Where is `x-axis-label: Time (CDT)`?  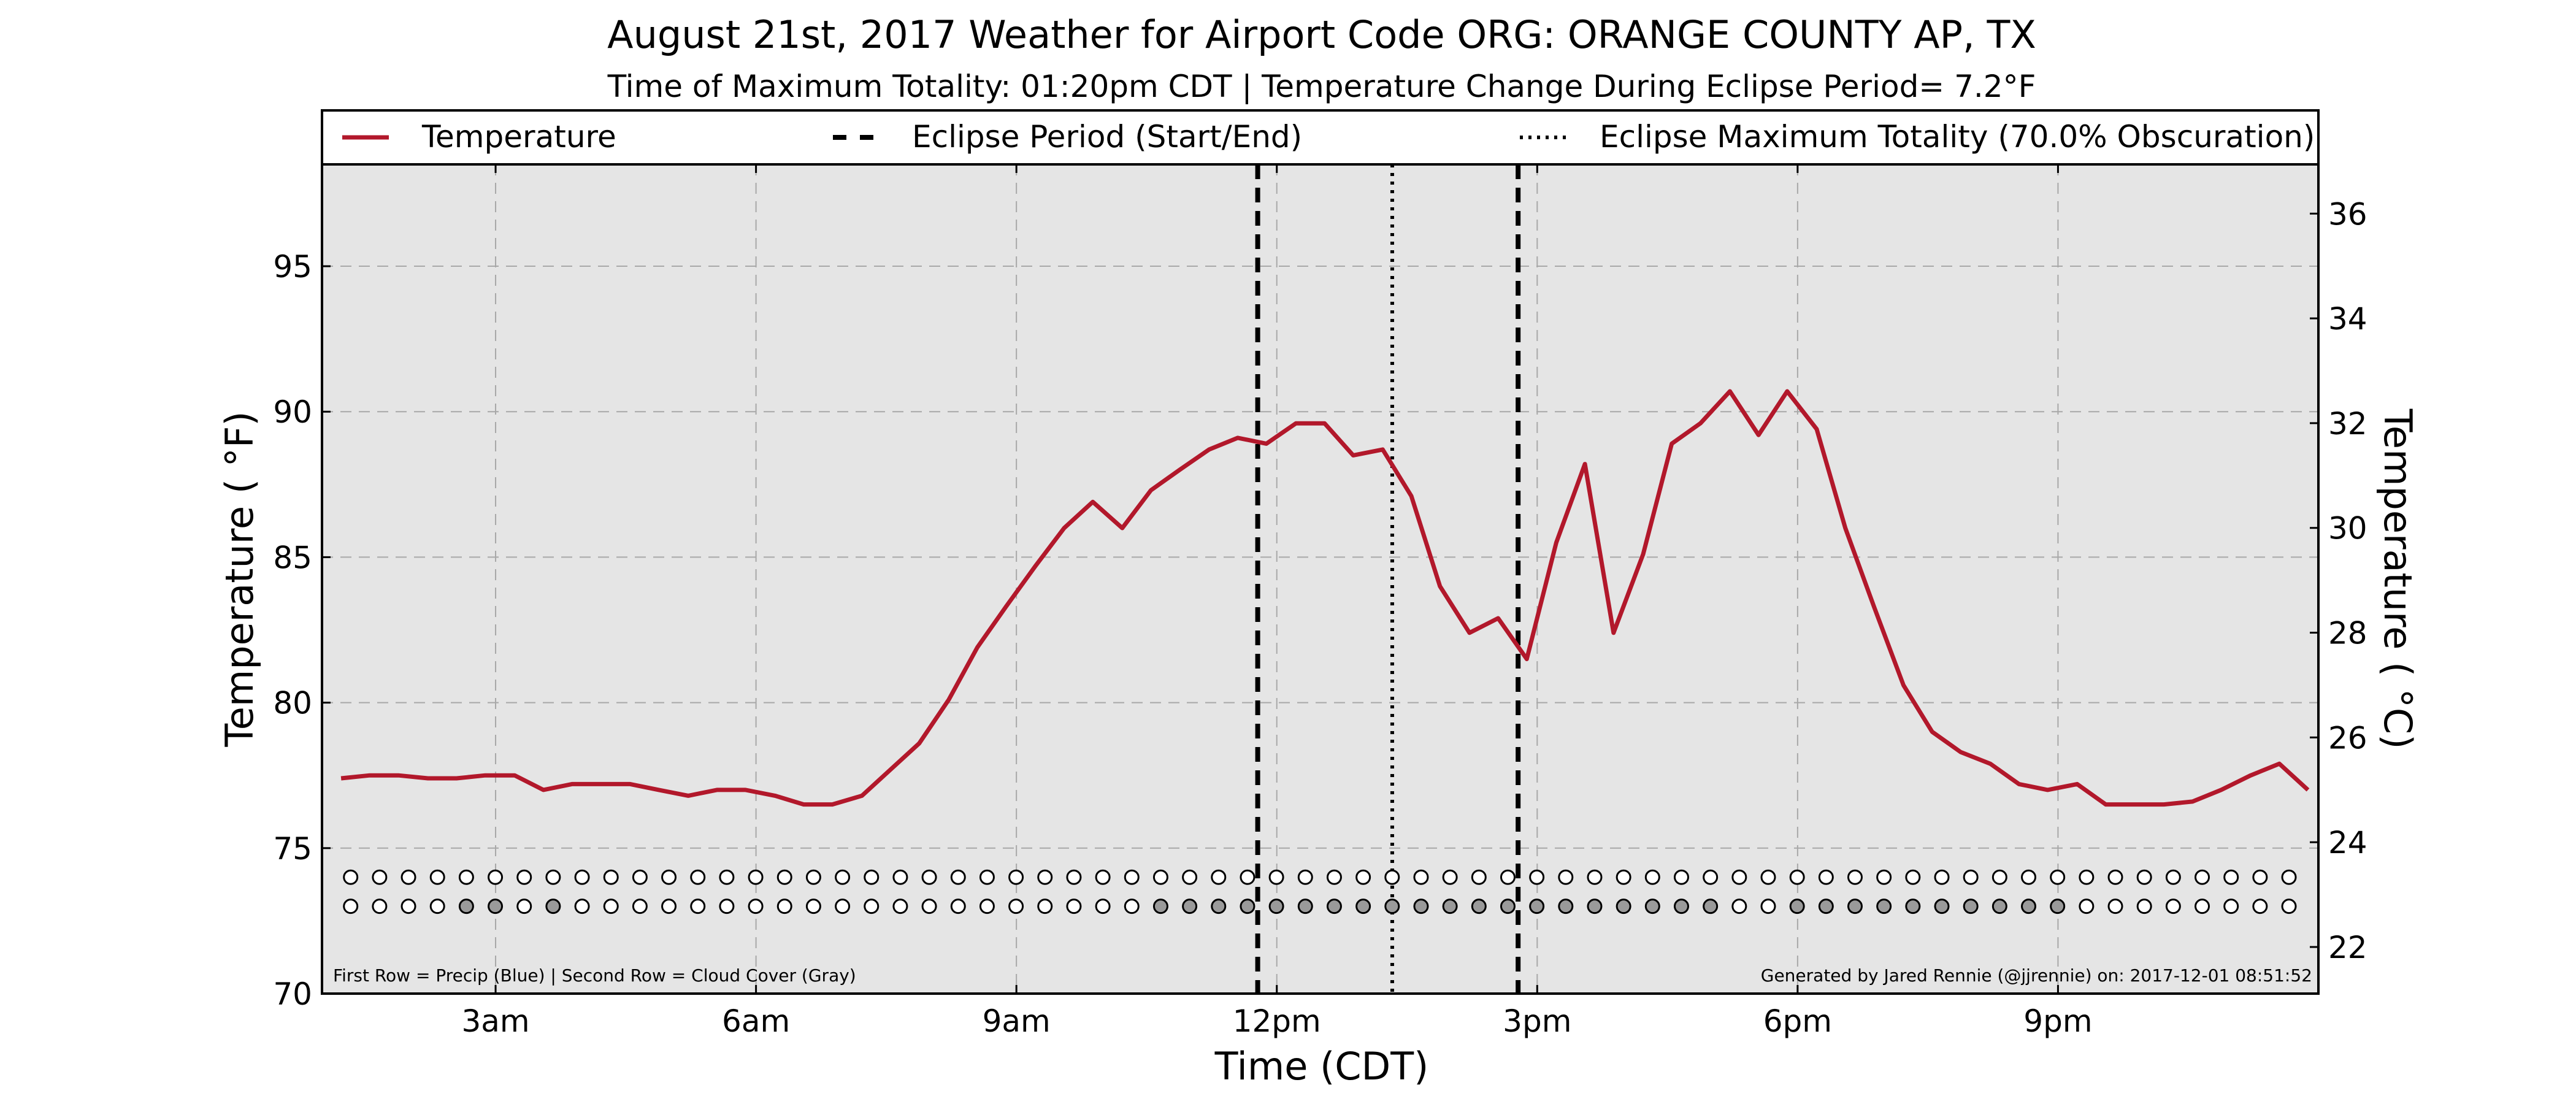
x-axis-label: Time (CDT) is located at coordinates (1321, 1066).